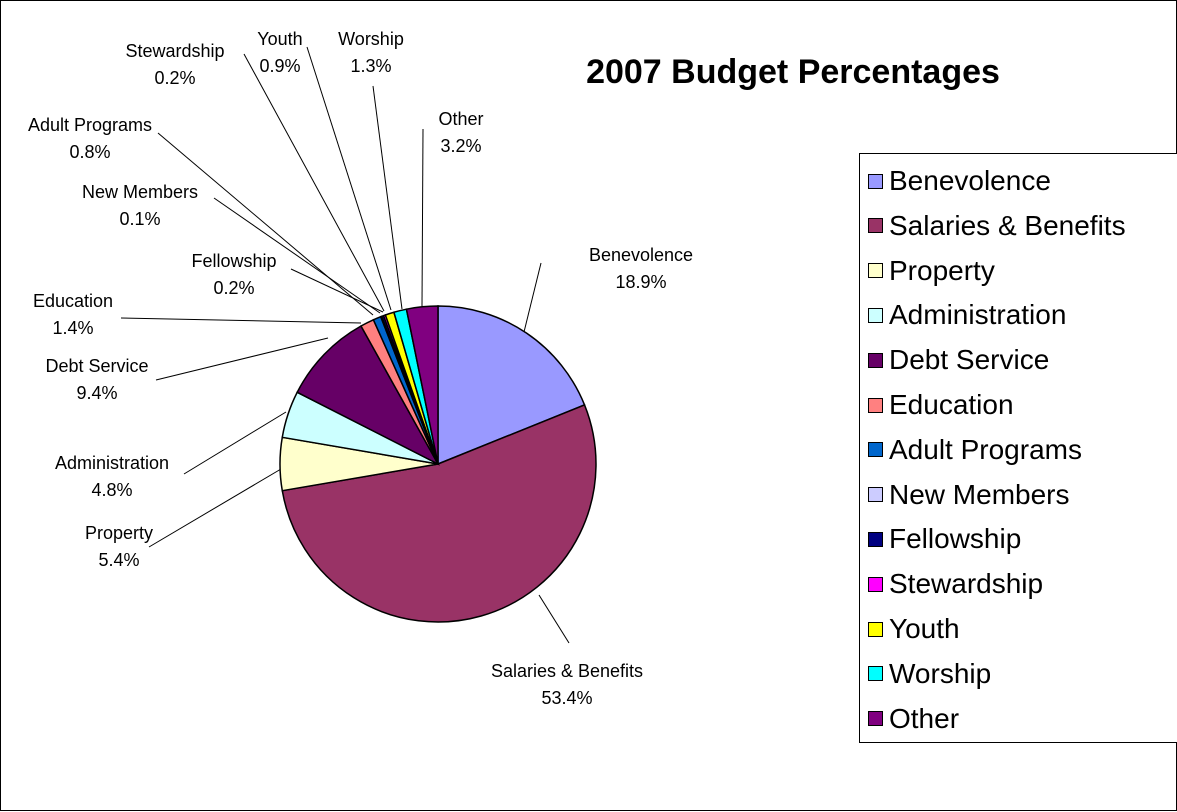 The width and height of the screenshot is (1177, 812). I want to click on data-label-percent: 0.1%, so click(139, 219).